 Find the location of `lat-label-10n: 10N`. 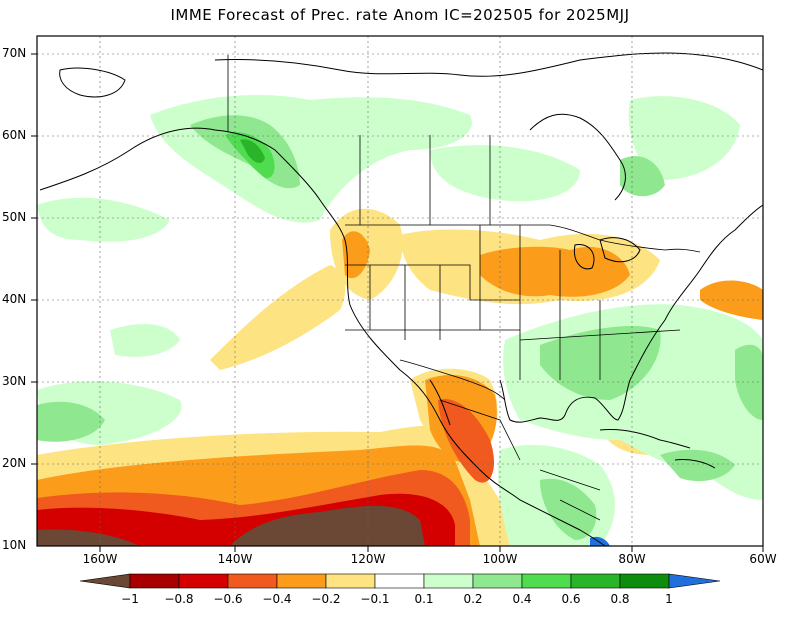

lat-label-10n: 10N is located at coordinates (14, 545).